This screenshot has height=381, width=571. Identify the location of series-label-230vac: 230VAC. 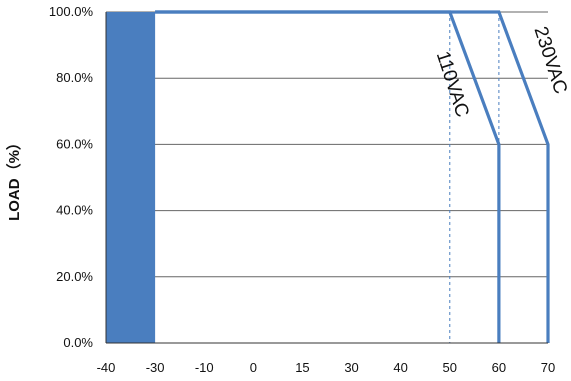
(550, 60).